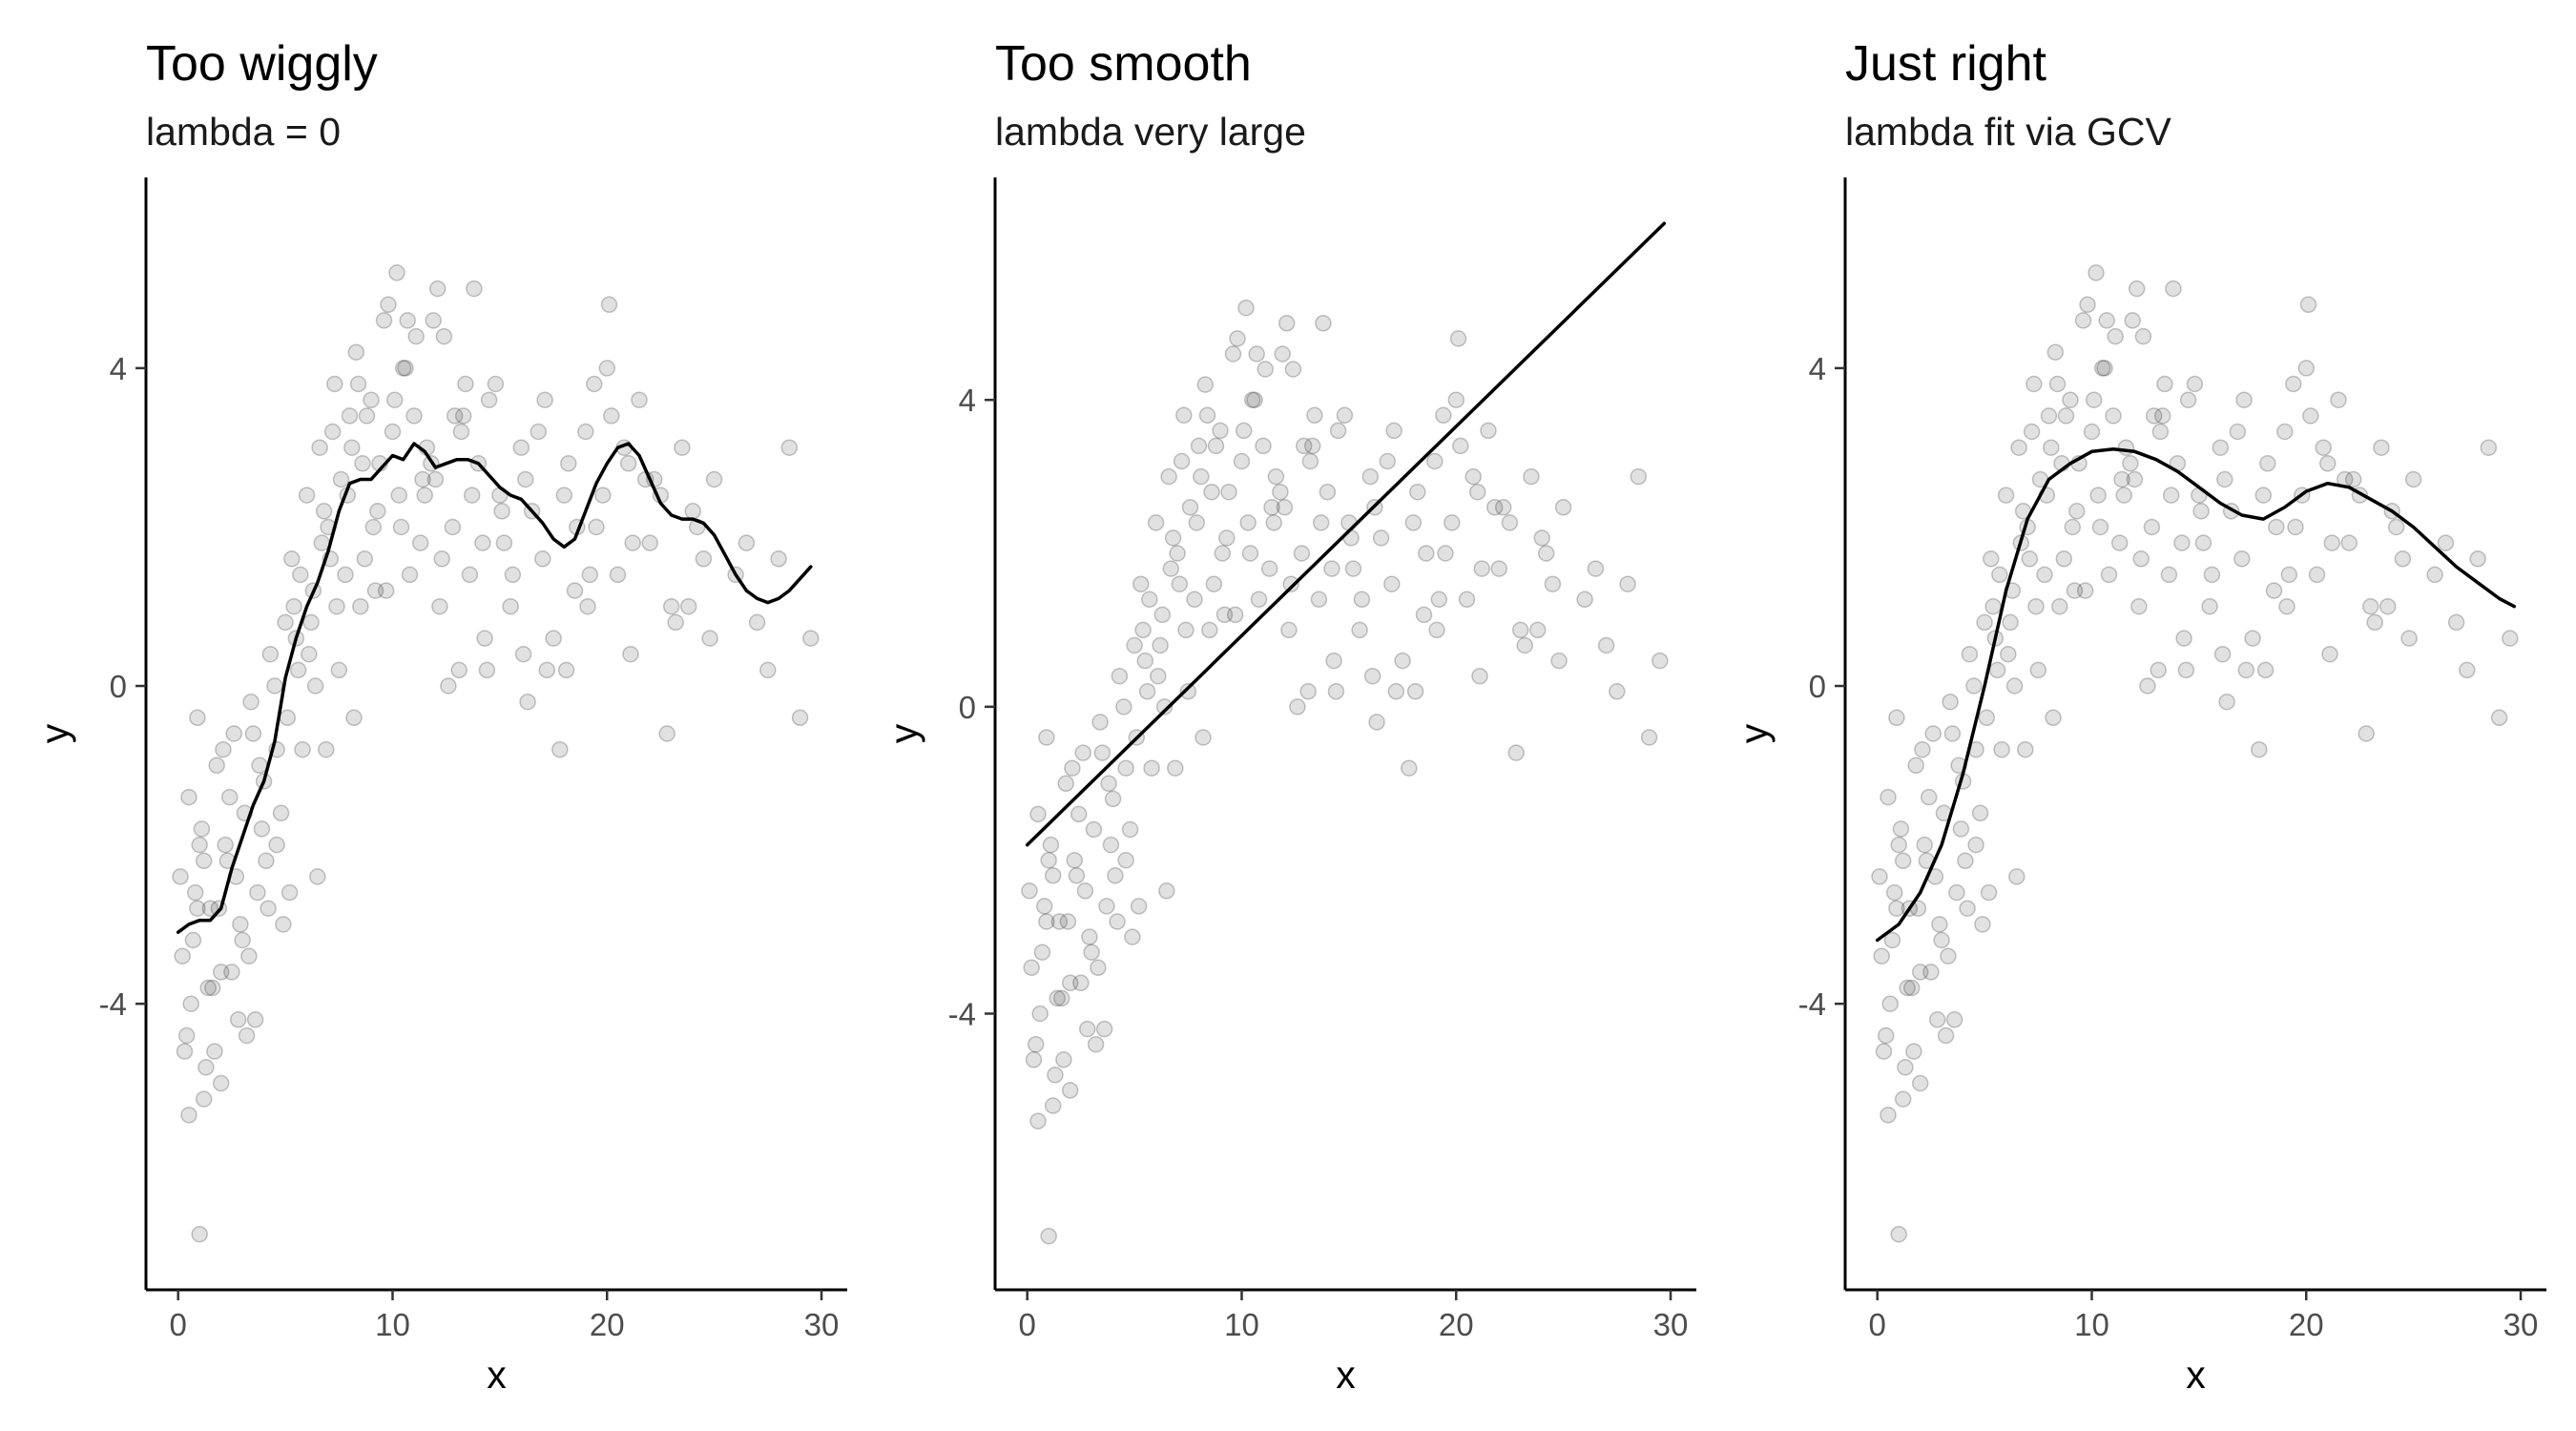  I want to click on panel-title: Just right, so click(1946, 64).